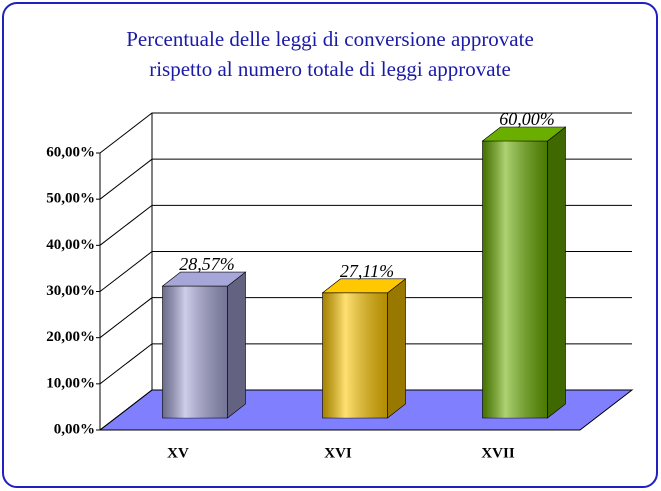 The image size is (661, 491). What do you see at coordinates (70, 337) in the screenshot?
I see `y-tick-label: 20,00%` at bounding box center [70, 337].